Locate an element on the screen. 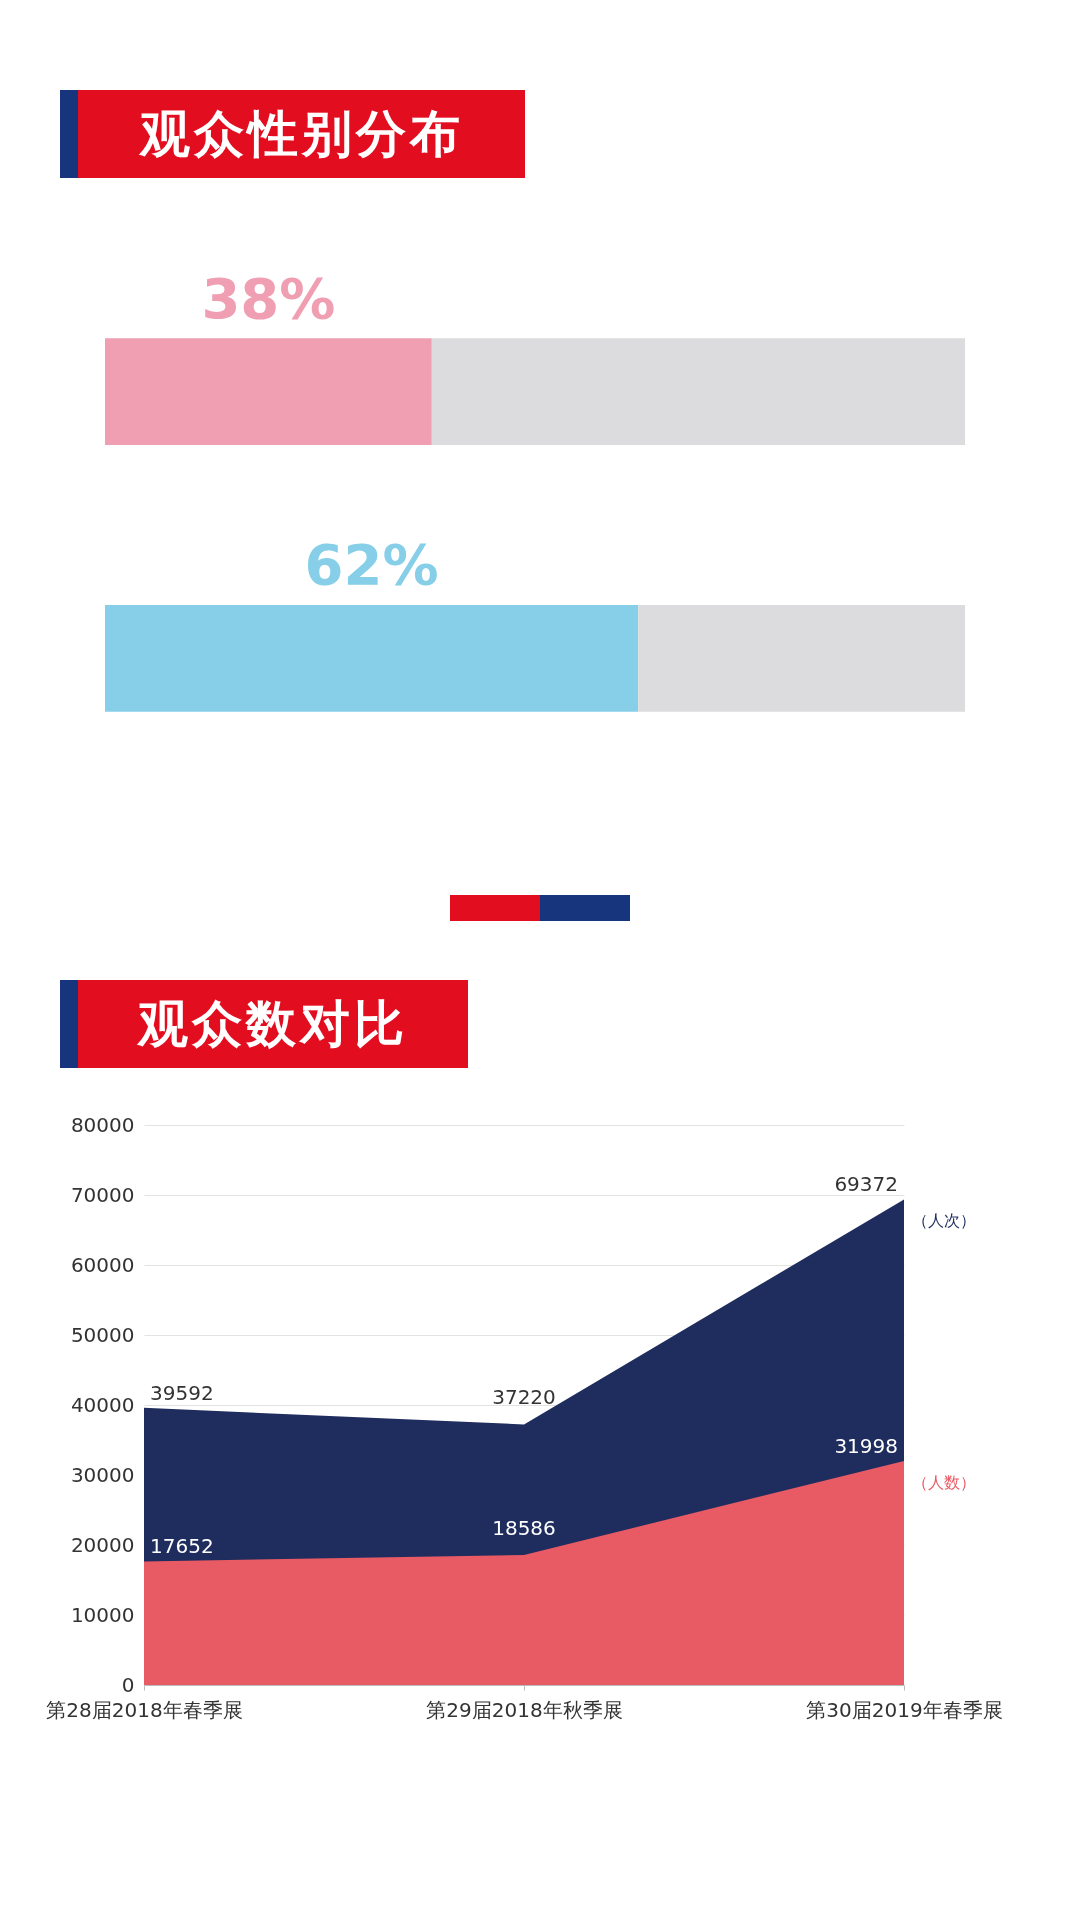 Image resolution: width=1080 pixels, height=1919 pixels. y-tick-label: 10000 is located at coordinates (102, 1614).